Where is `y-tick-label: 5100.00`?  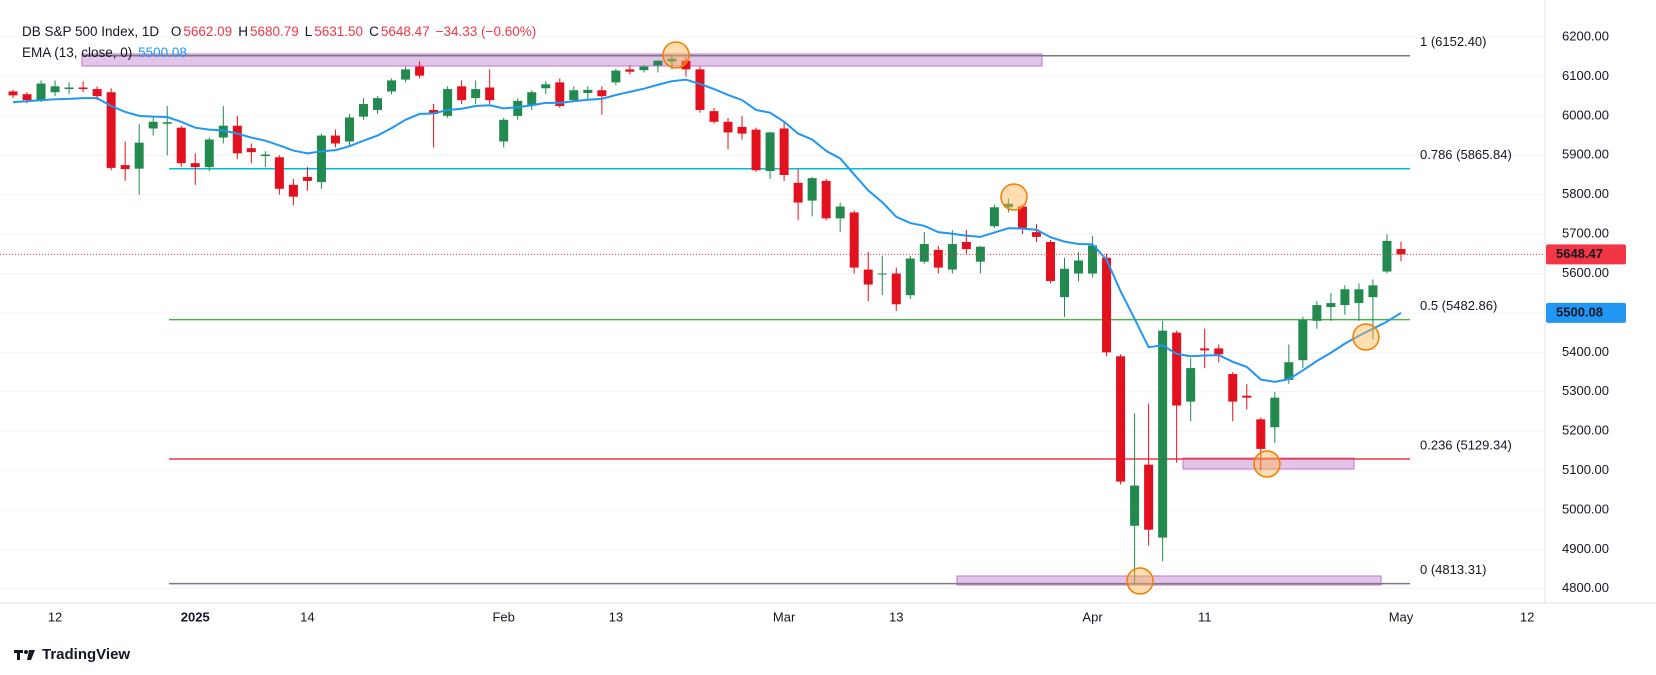 y-tick-label: 5100.00 is located at coordinates (1585, 469).